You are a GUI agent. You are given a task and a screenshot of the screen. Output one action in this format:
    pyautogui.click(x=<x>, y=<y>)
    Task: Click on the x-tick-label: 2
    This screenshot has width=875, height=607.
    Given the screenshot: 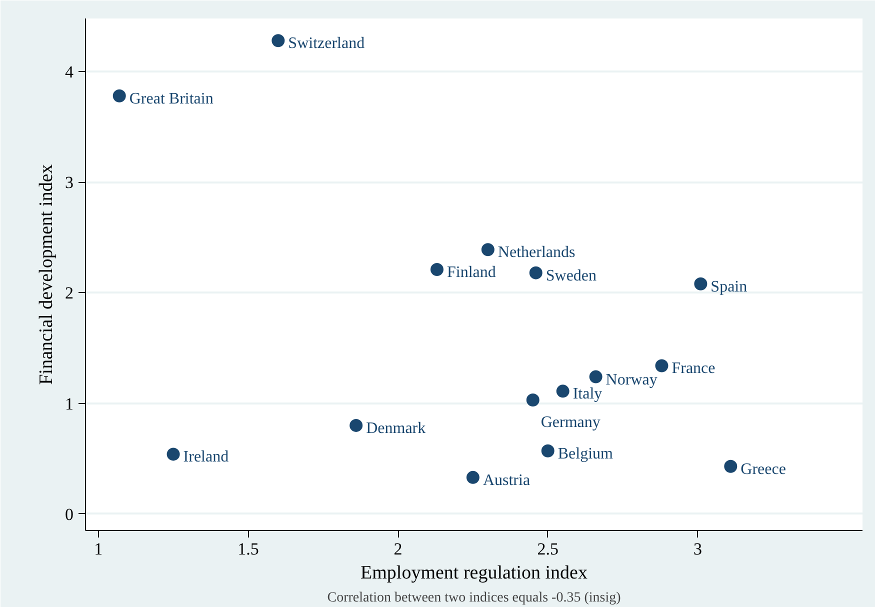 What is the action you would take?
    pyautogui.click(x=398, y=549)
    